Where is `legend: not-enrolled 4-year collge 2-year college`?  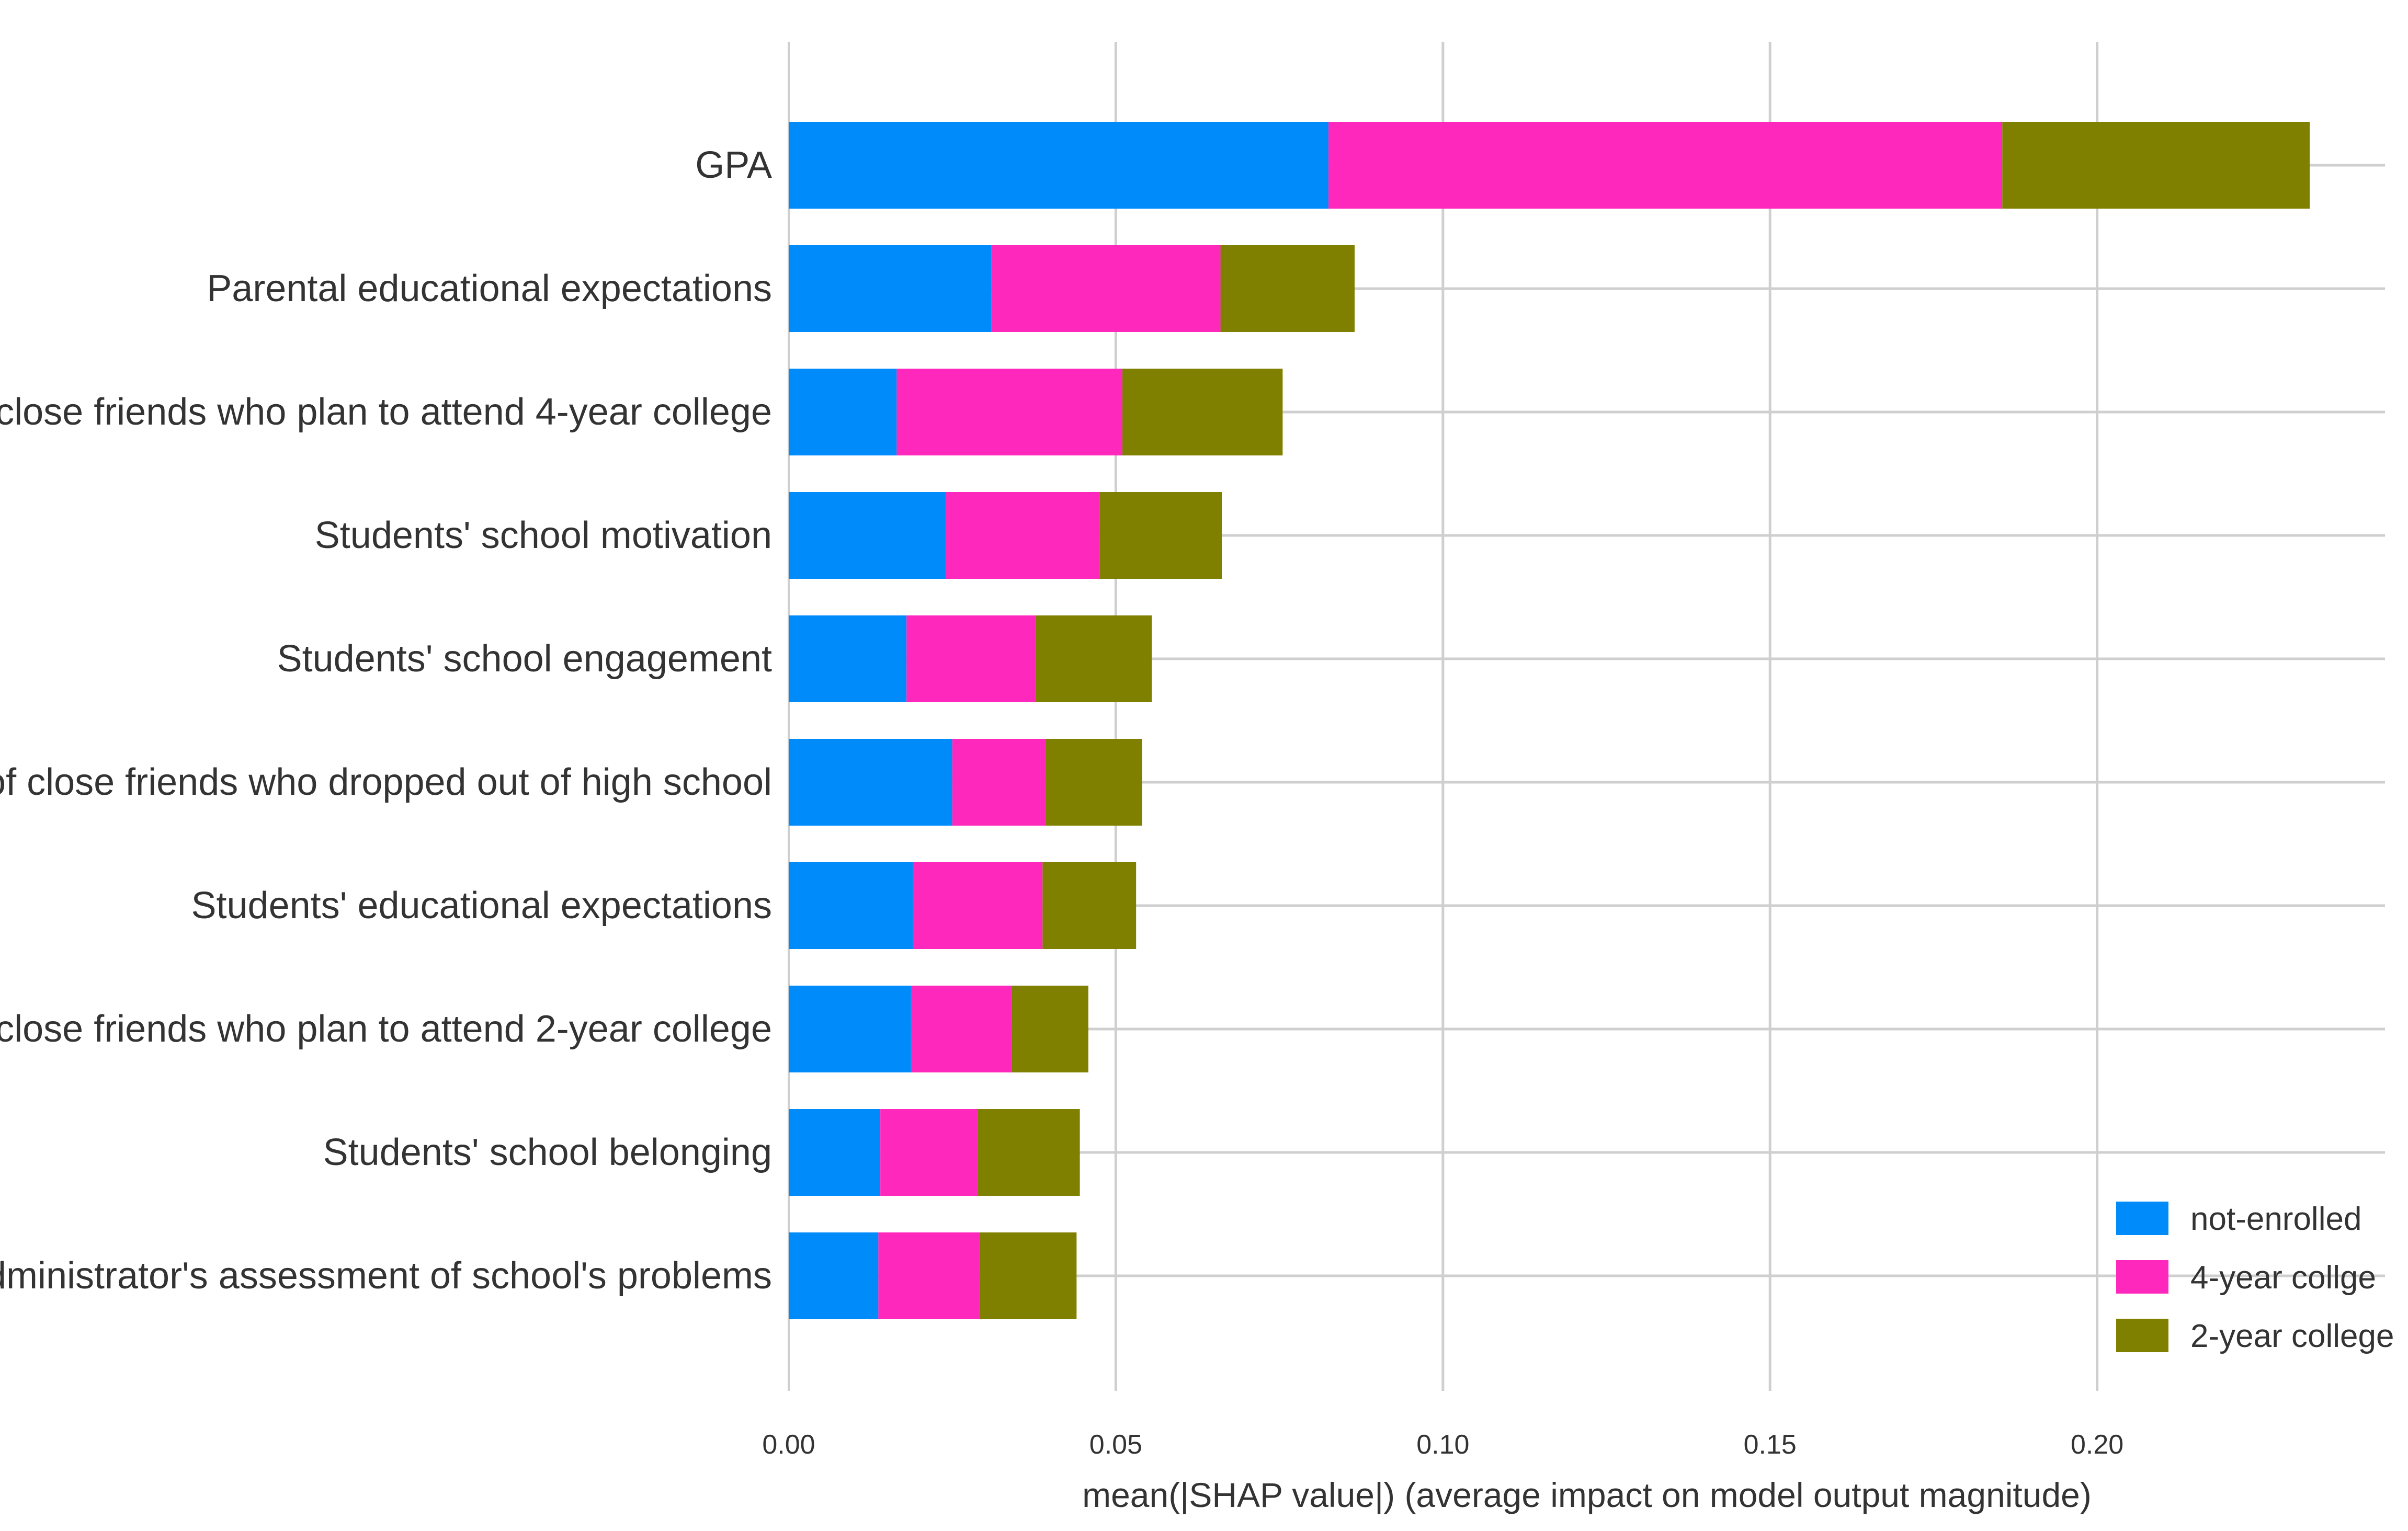
legend: not-enrolled 4-year collge 2-year college is located at coordinates (2255, 1277).